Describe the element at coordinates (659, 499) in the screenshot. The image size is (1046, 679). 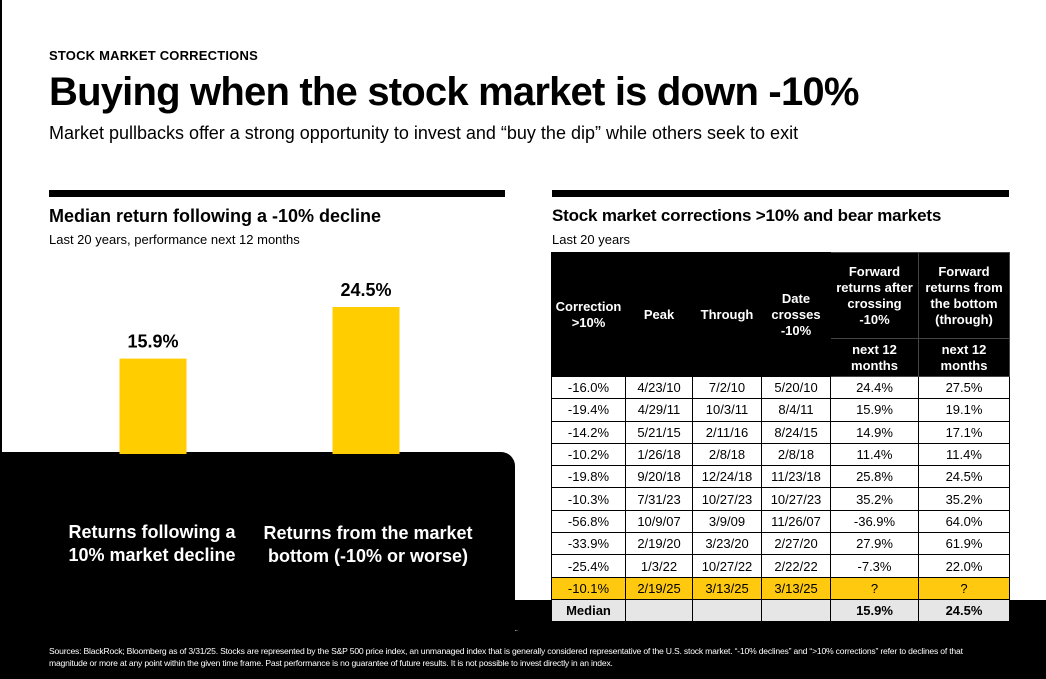
I see `table-cell: 7/31/23` at that location.